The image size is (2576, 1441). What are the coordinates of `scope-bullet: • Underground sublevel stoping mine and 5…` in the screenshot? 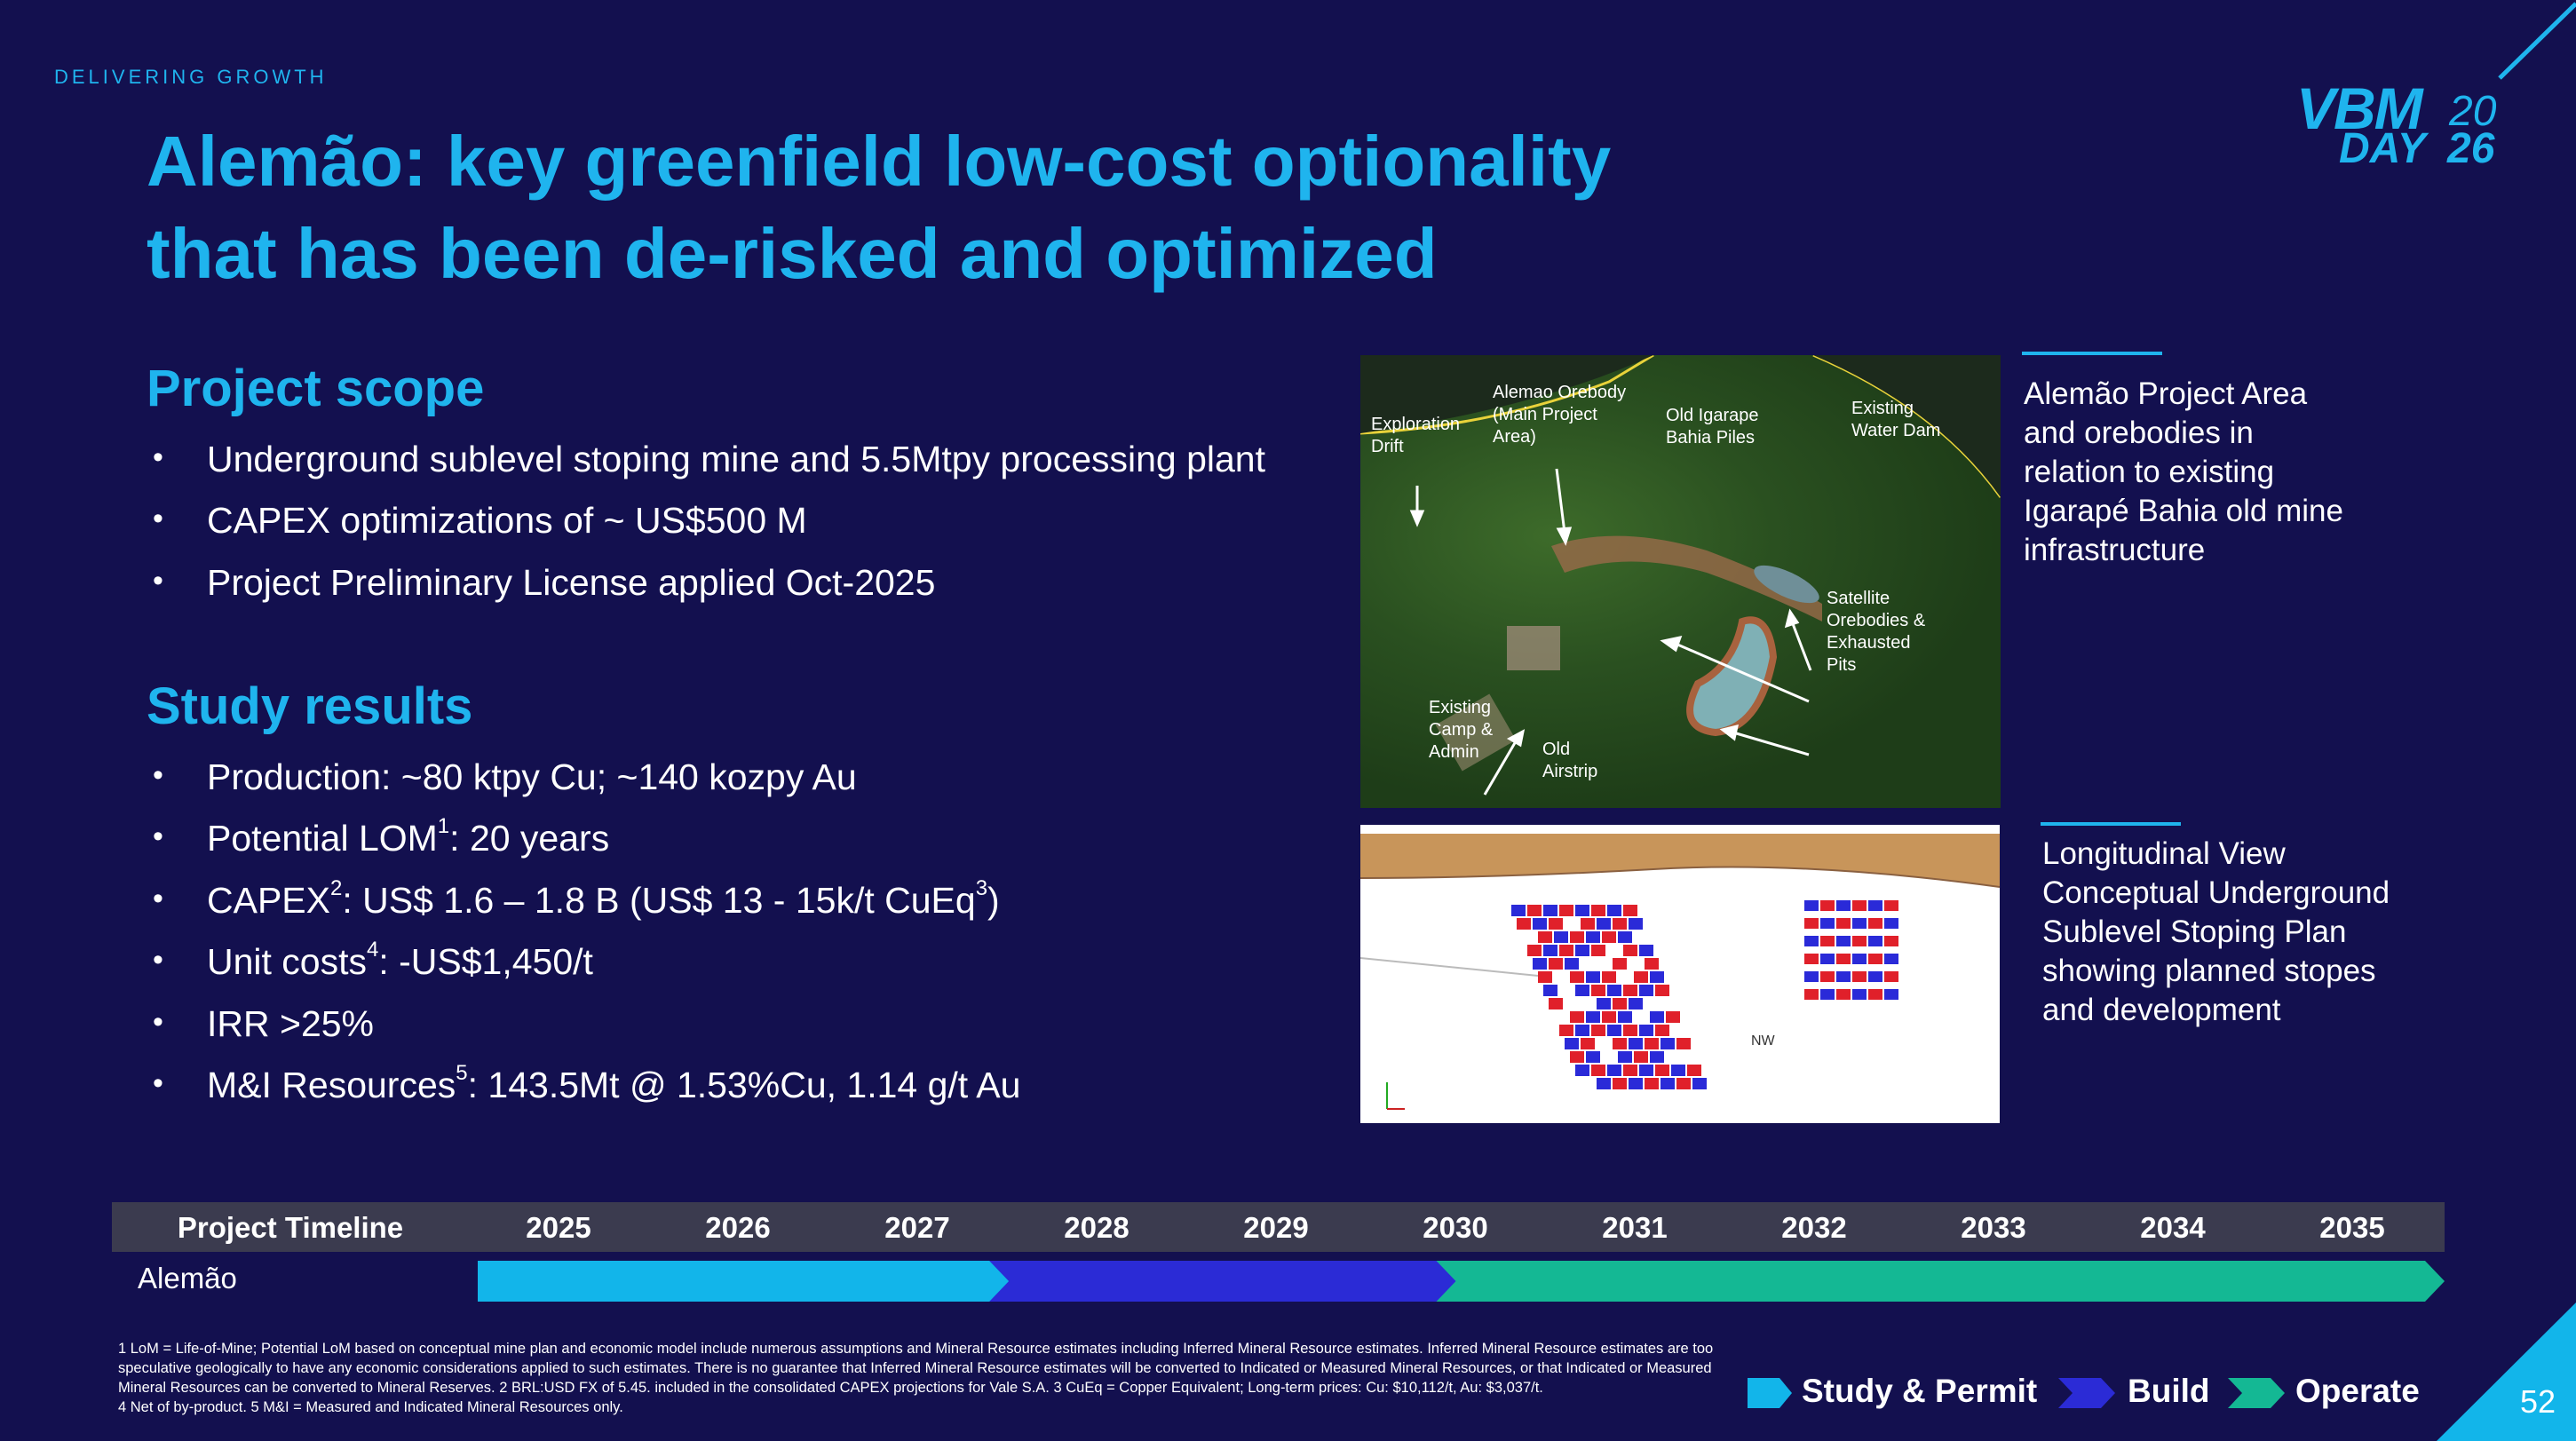 It's located at (736, 460).